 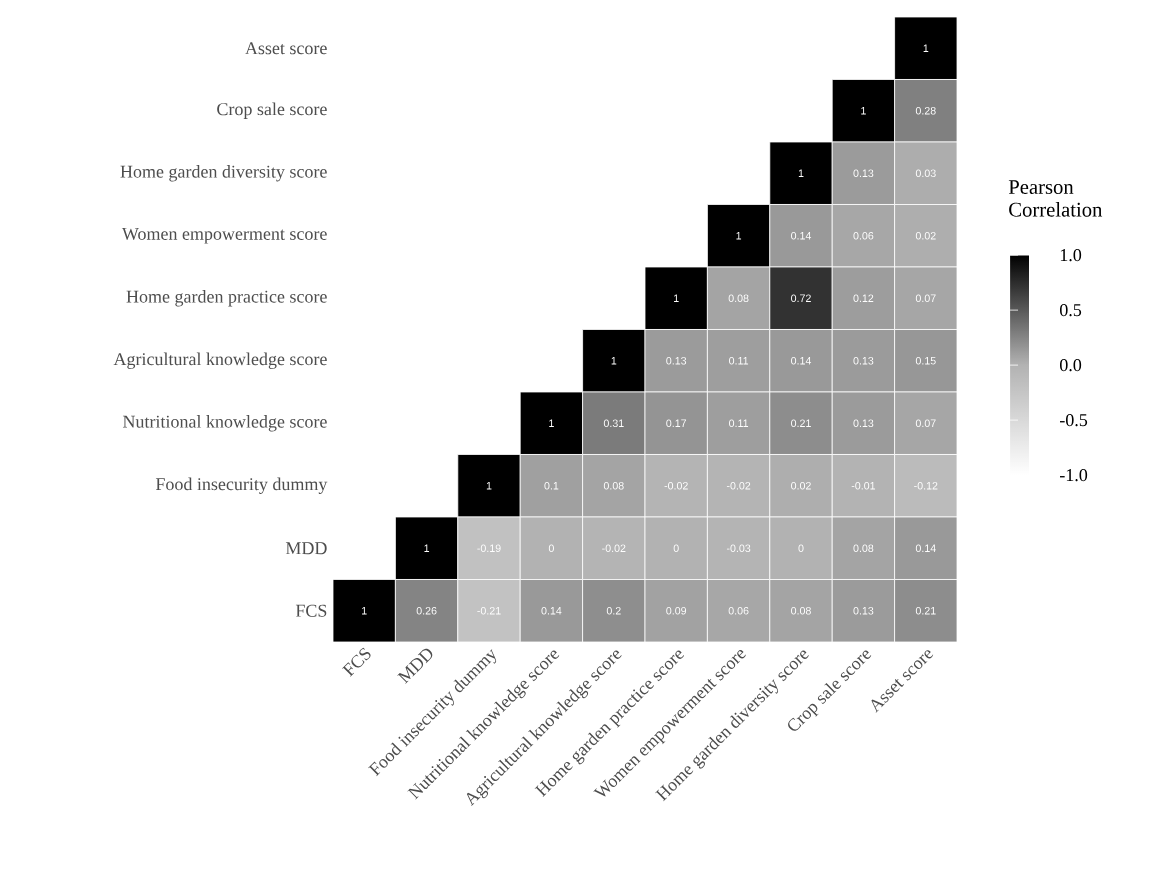 I want to click on data-label: 0.31, so click(x=613, y=423).